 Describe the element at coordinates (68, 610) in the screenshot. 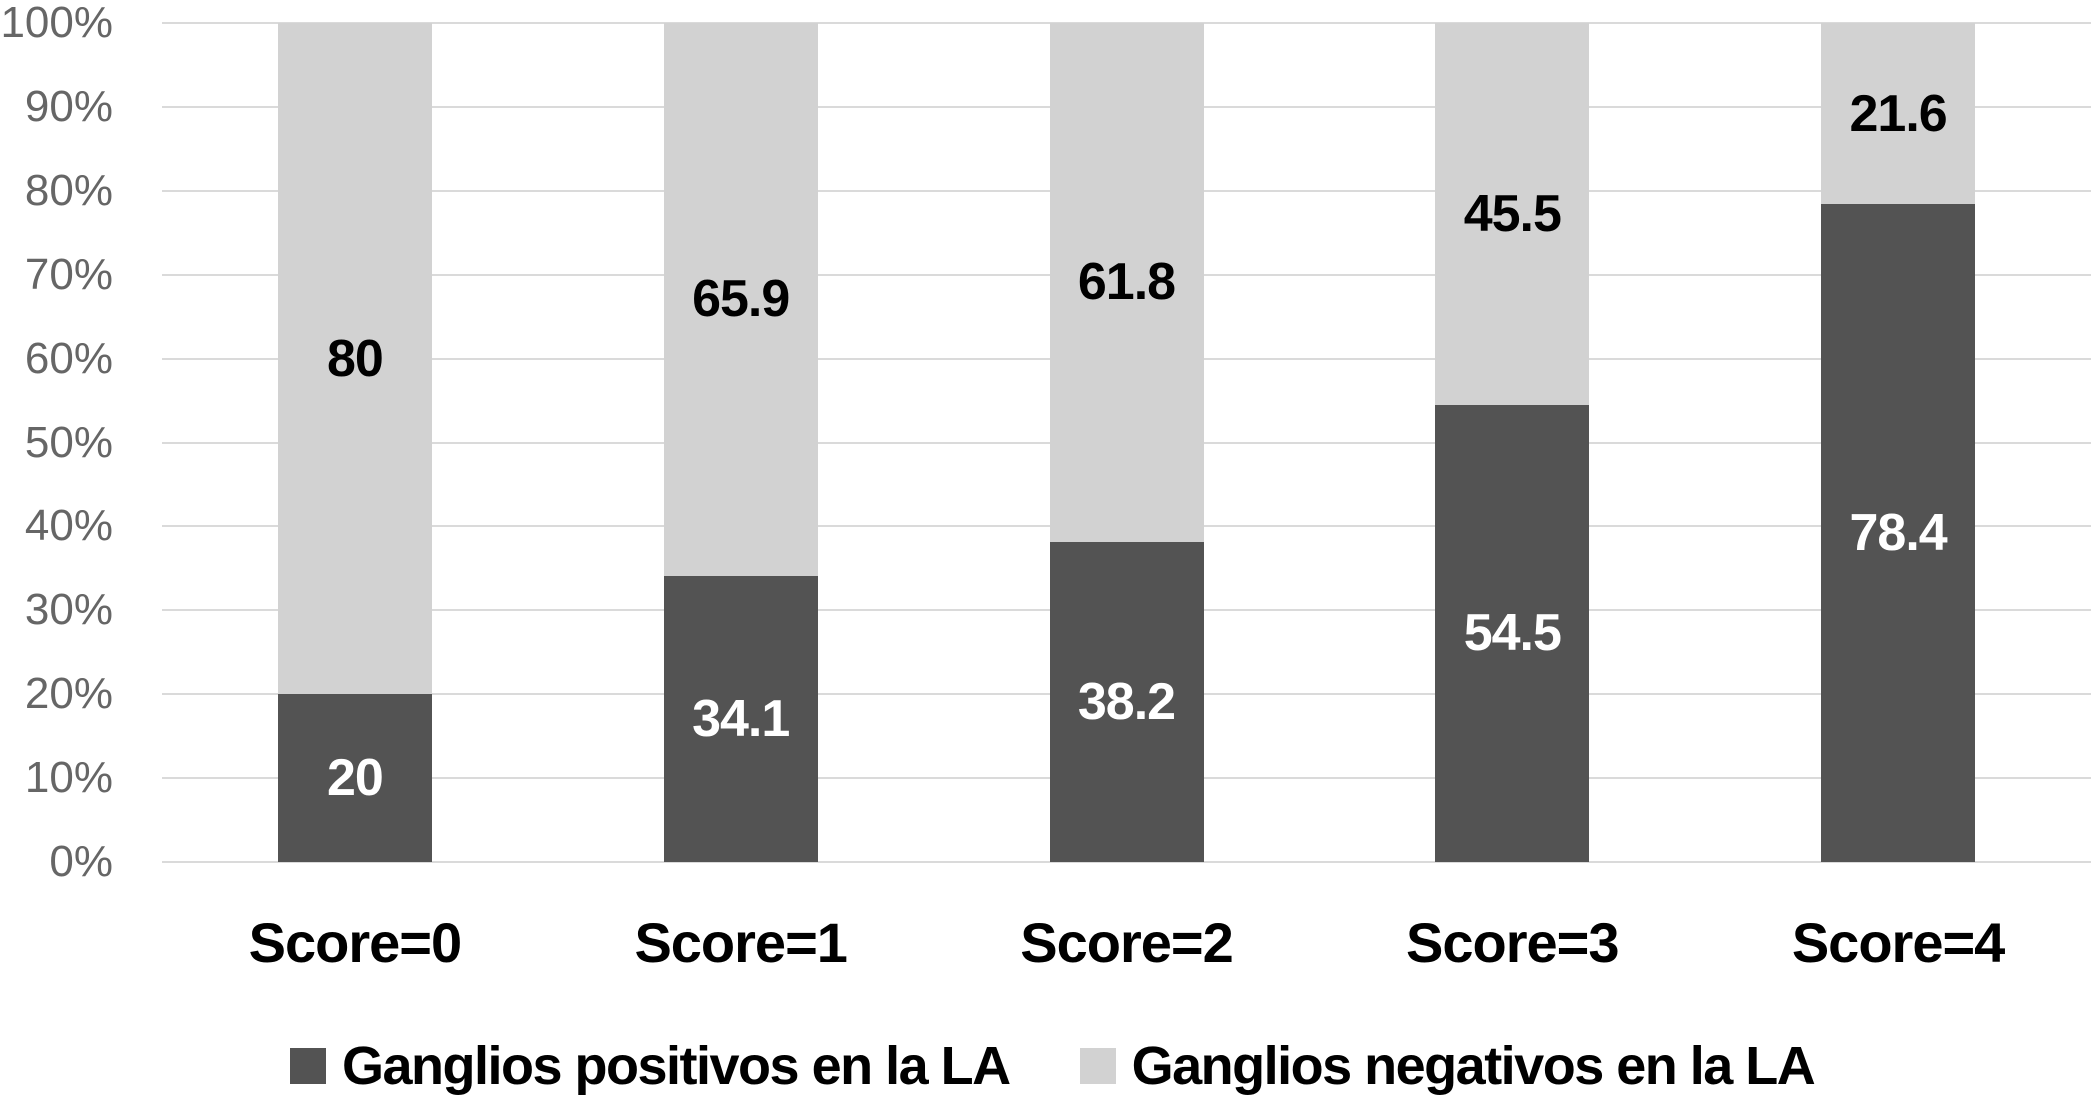

I see `y-axis-tick-label: 30%` at that location.